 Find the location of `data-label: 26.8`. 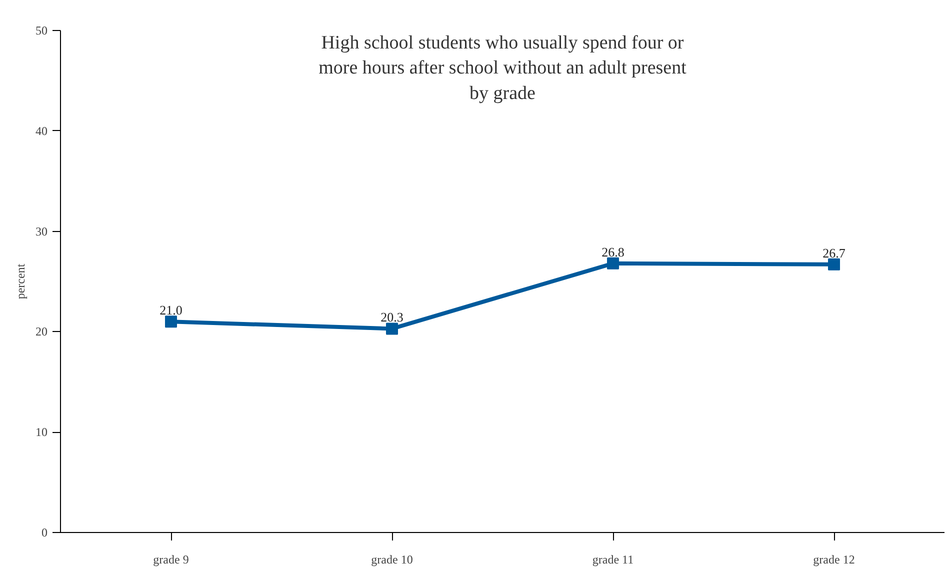

data-label: 26.8 is located at coordinates (613, 252).